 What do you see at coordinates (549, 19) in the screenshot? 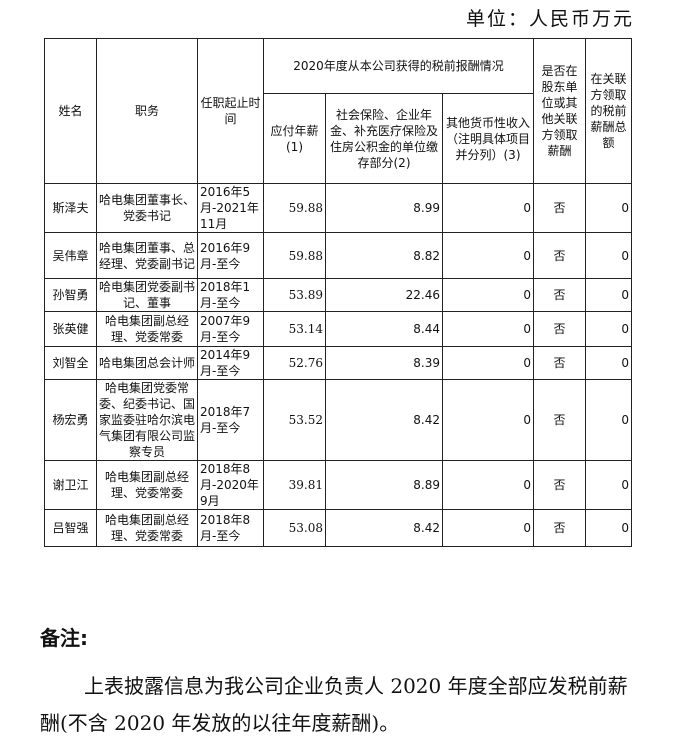
I see `unit-label: 单位：人民币万元` at bounding box center [549, 19].